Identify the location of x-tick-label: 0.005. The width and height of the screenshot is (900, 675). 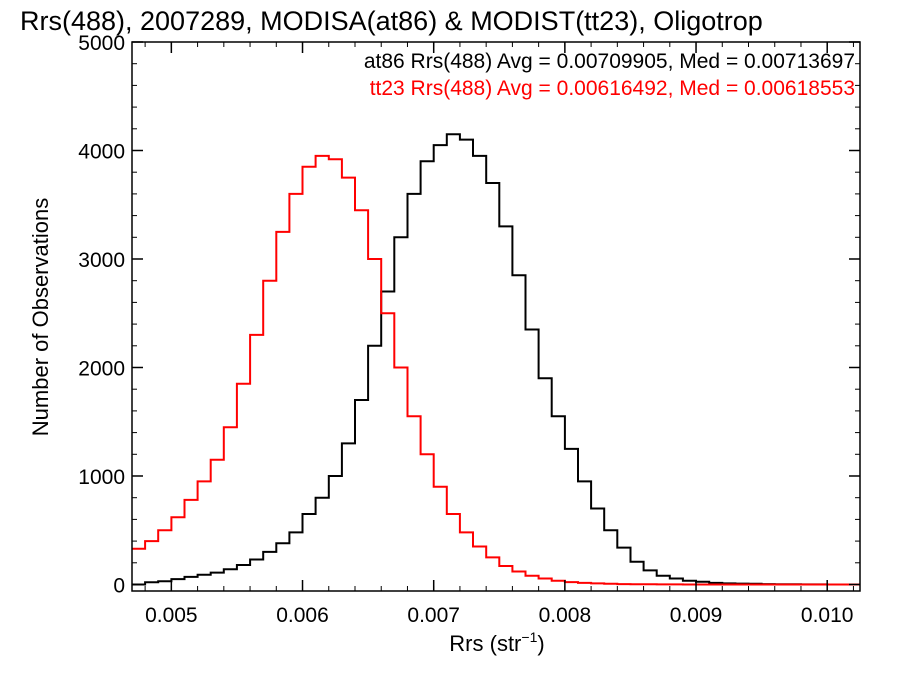
(171, 615).